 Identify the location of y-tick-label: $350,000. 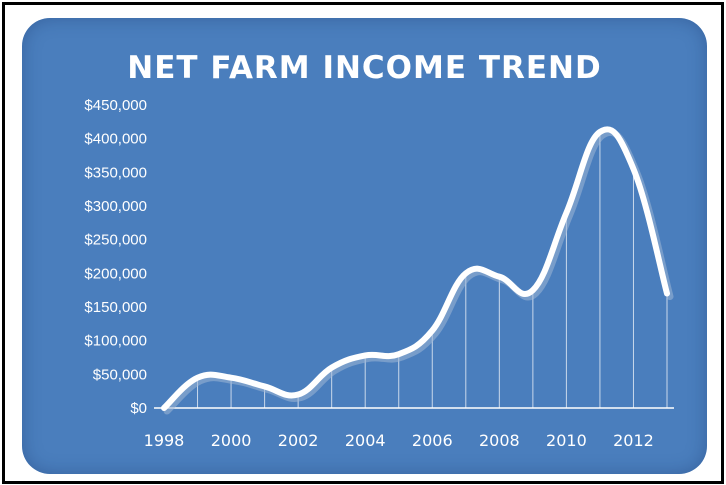
(115, 172).